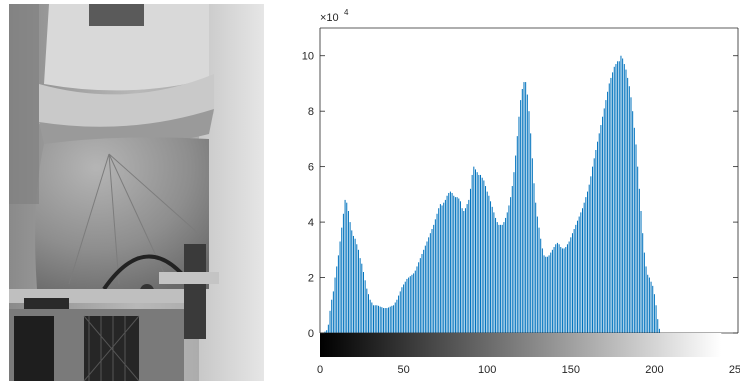 The width and height of the screenshot is (740, 390). Describe the element at coordinates (311, 168) in the screenshot. I see `y-tick-label: 6` at that location.